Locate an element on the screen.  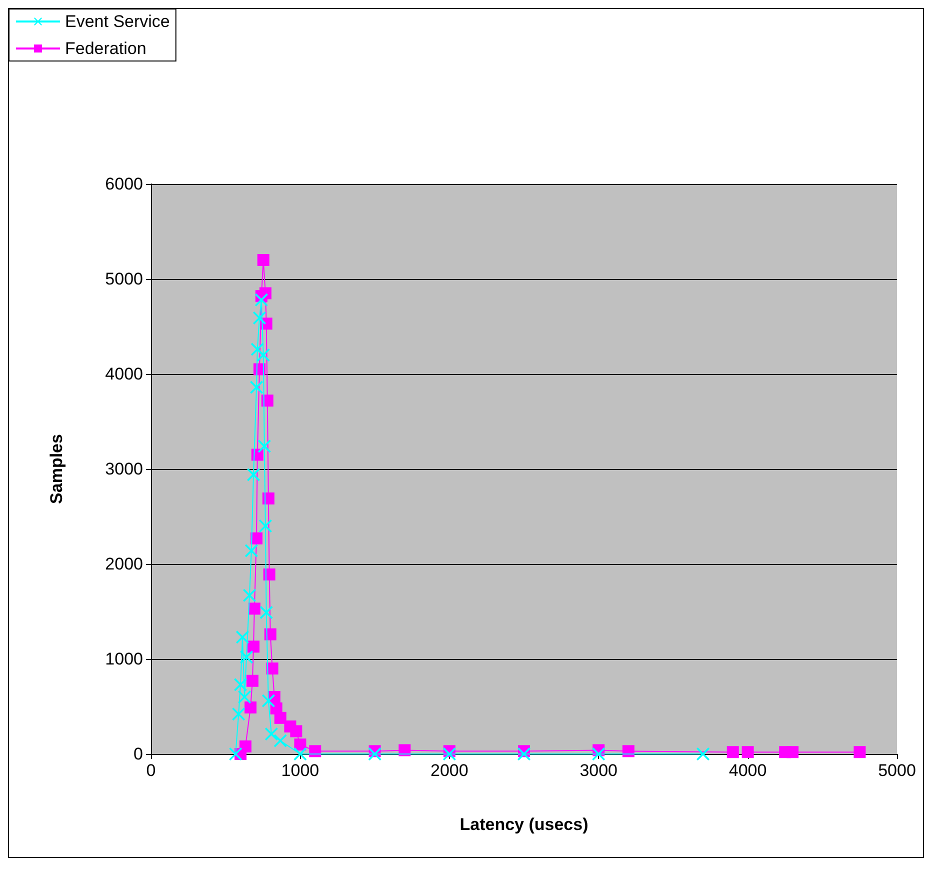
x-tick-label: 0 is located at coordinates (151, 770).